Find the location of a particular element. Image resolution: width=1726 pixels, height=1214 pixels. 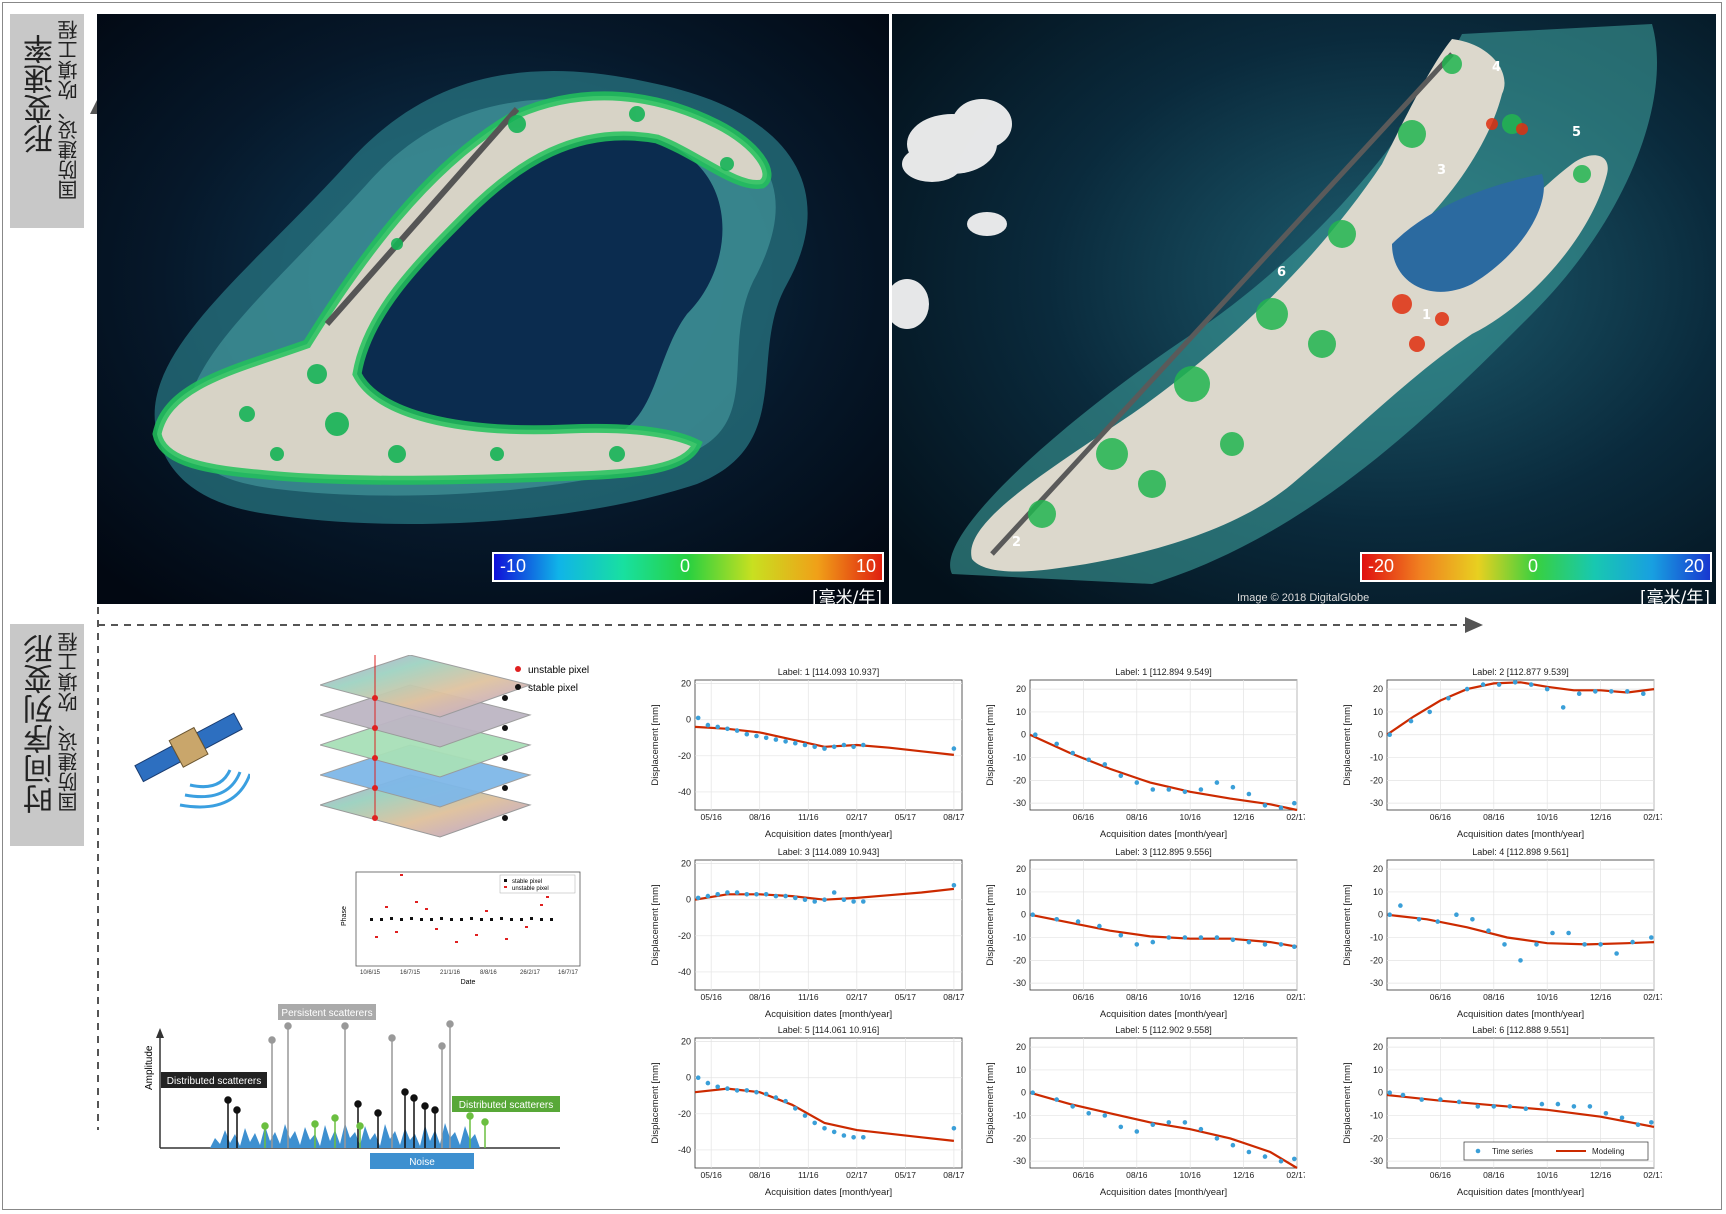

legend-unstable: unstable pixel is located at coordinates (558, 670).